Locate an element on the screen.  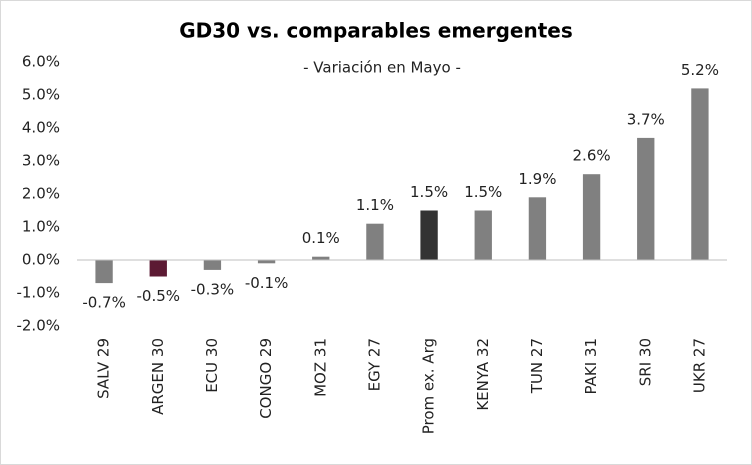
y-tick-label: 3.0% is located at coordinates (41, 161).